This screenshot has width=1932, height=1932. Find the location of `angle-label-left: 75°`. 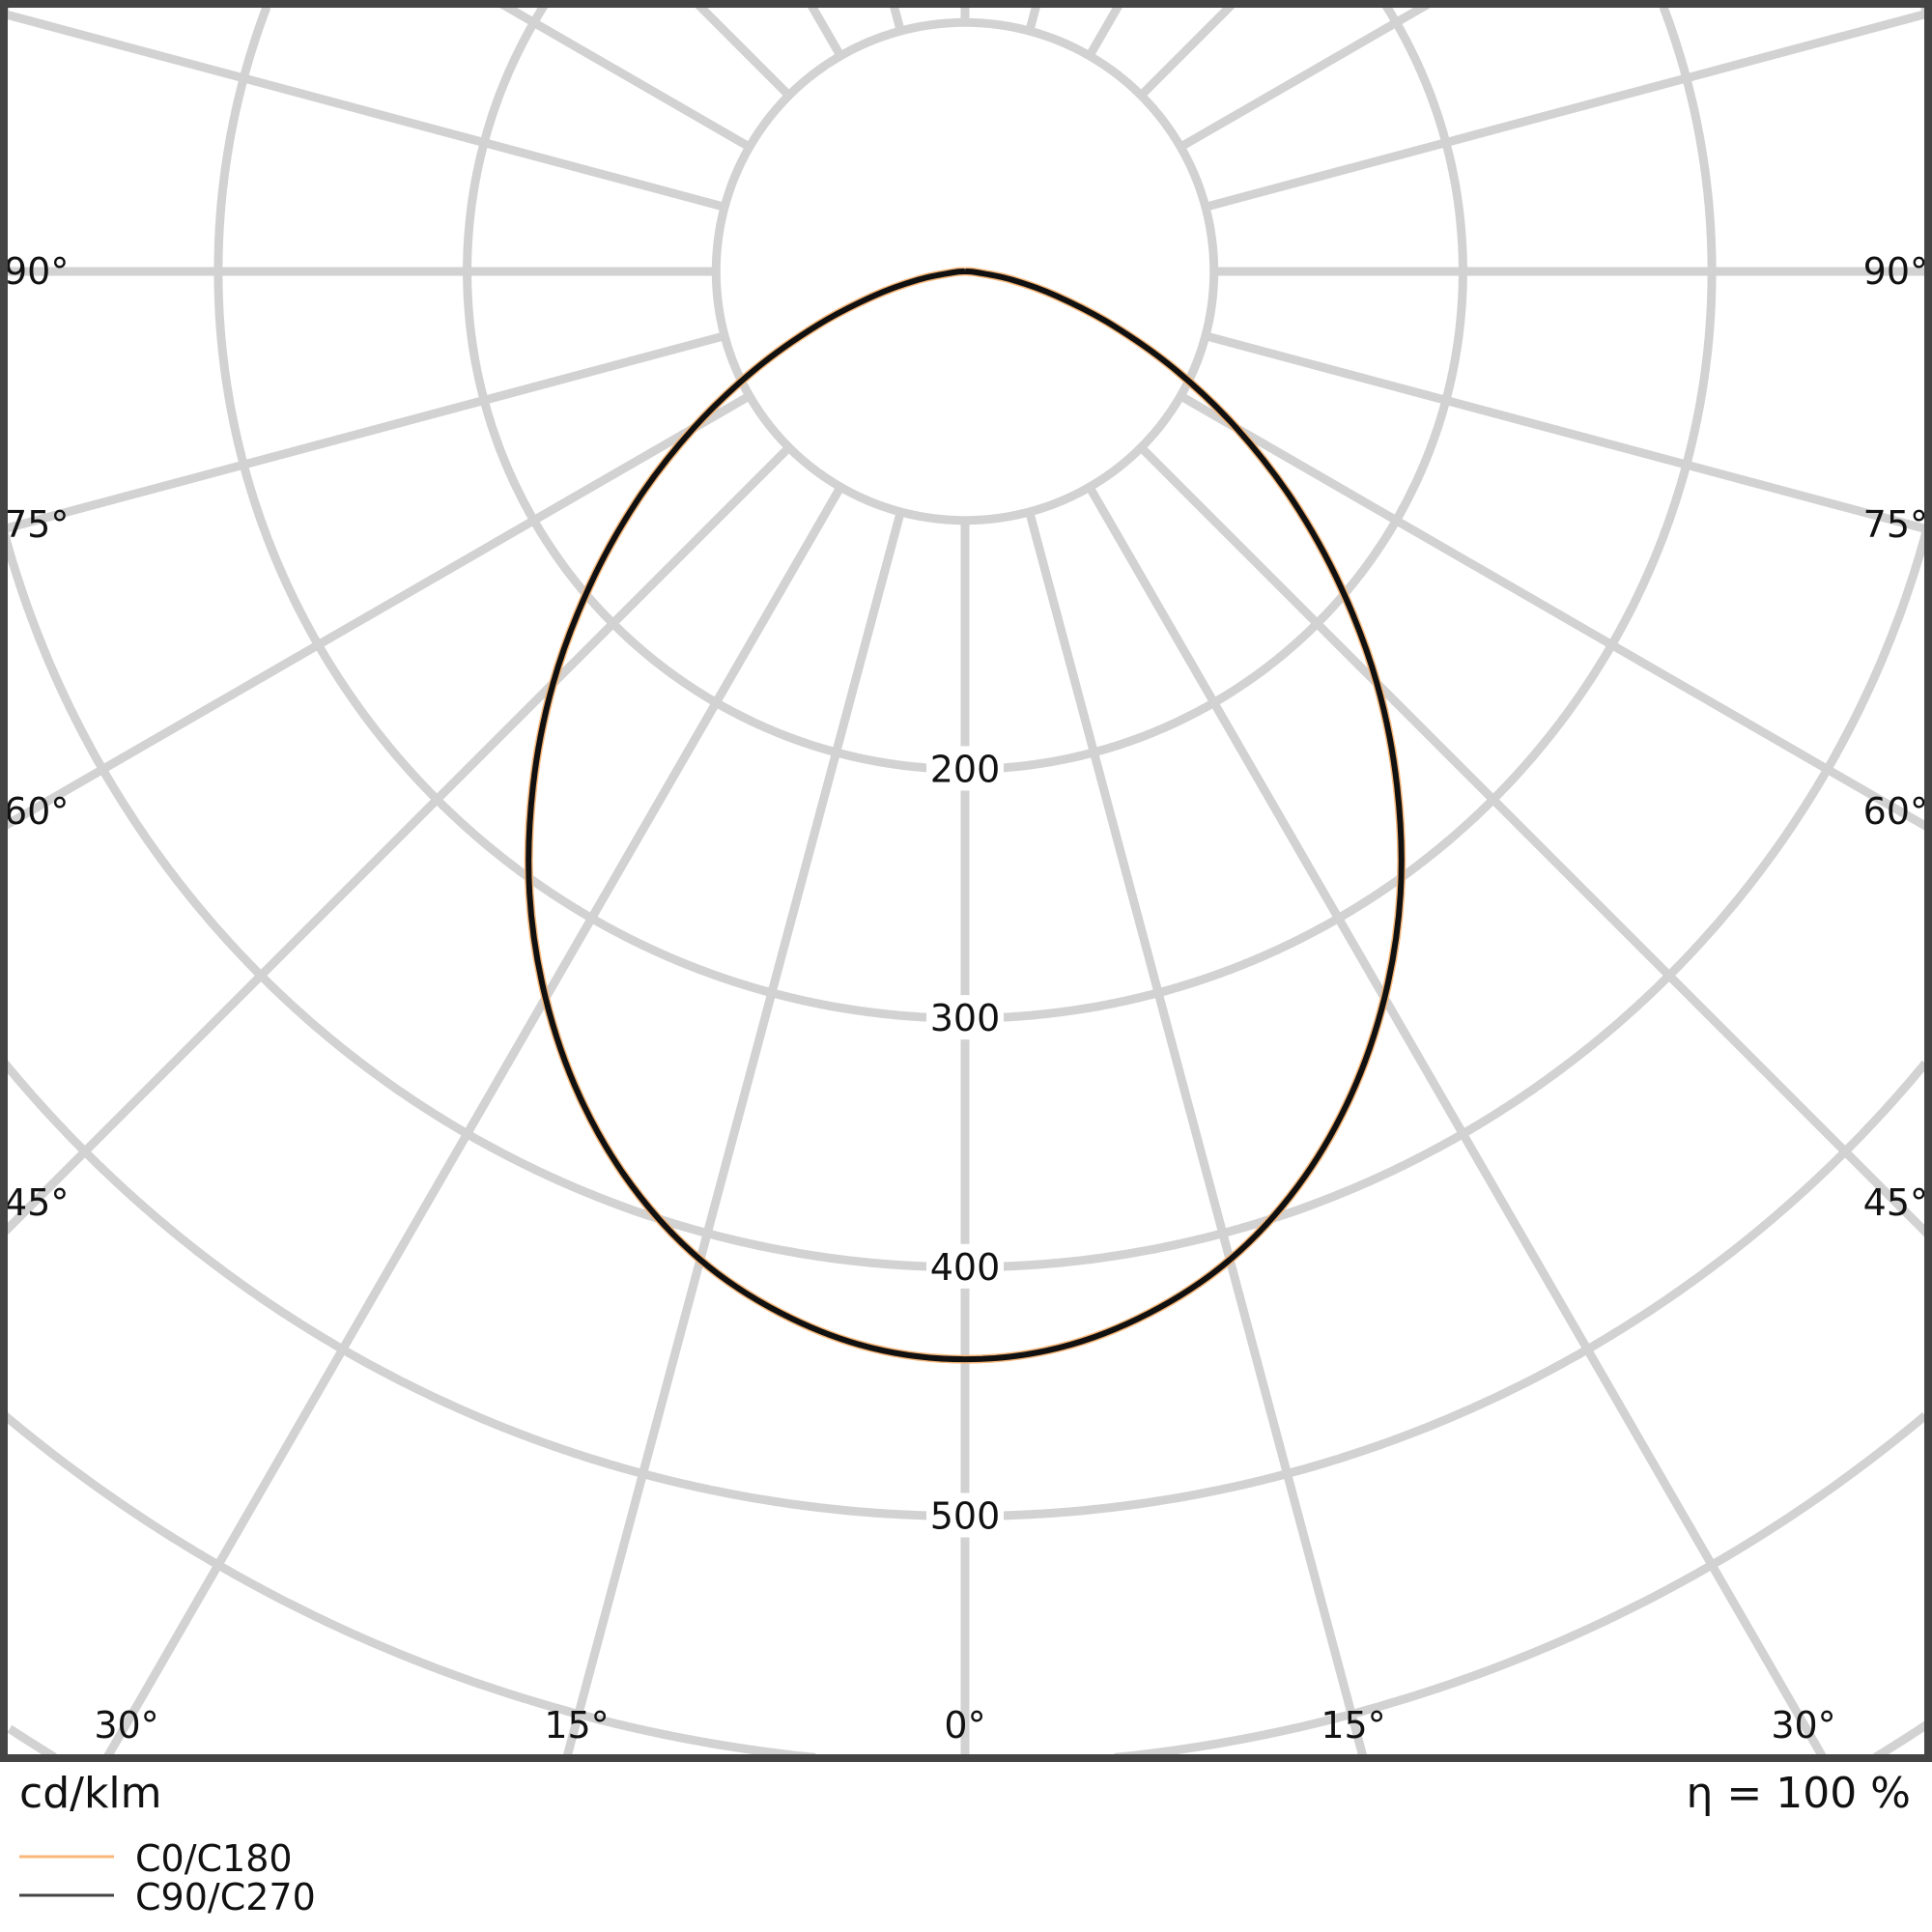

angle-label-left: 75° is located at coordinates (36, 524).